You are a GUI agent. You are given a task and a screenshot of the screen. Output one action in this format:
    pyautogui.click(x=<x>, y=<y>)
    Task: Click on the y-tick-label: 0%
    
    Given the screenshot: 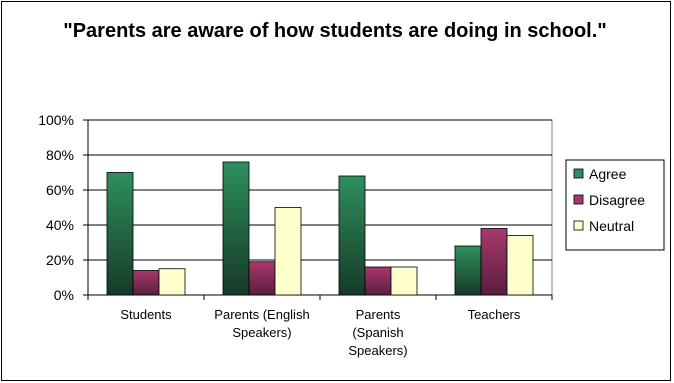 What is the action you would take?
    pyautogui.click(x=64, y=295)
    